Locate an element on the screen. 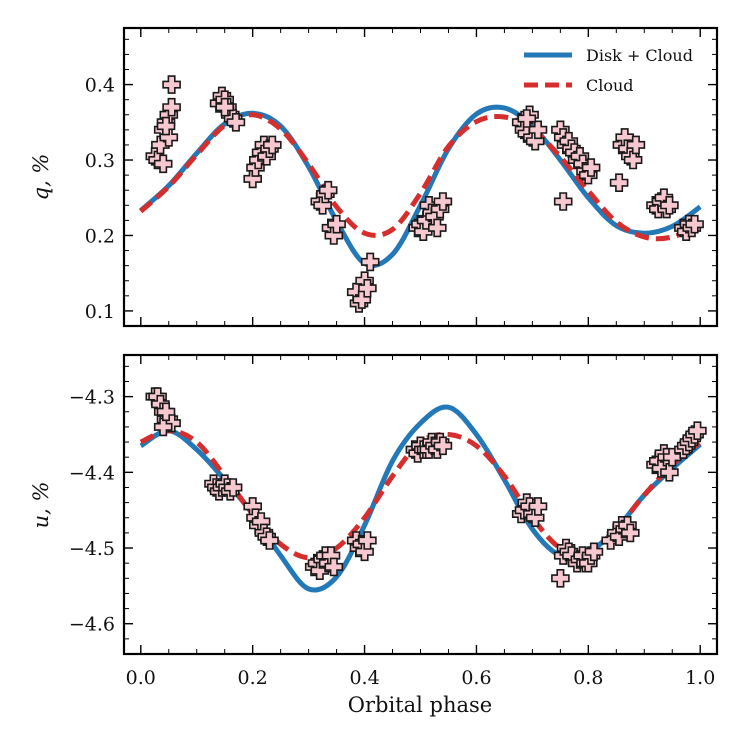 The height and width of the screenshot is (747, 747). y-tick-label: 0.2 is located at coordinates (100, 236).